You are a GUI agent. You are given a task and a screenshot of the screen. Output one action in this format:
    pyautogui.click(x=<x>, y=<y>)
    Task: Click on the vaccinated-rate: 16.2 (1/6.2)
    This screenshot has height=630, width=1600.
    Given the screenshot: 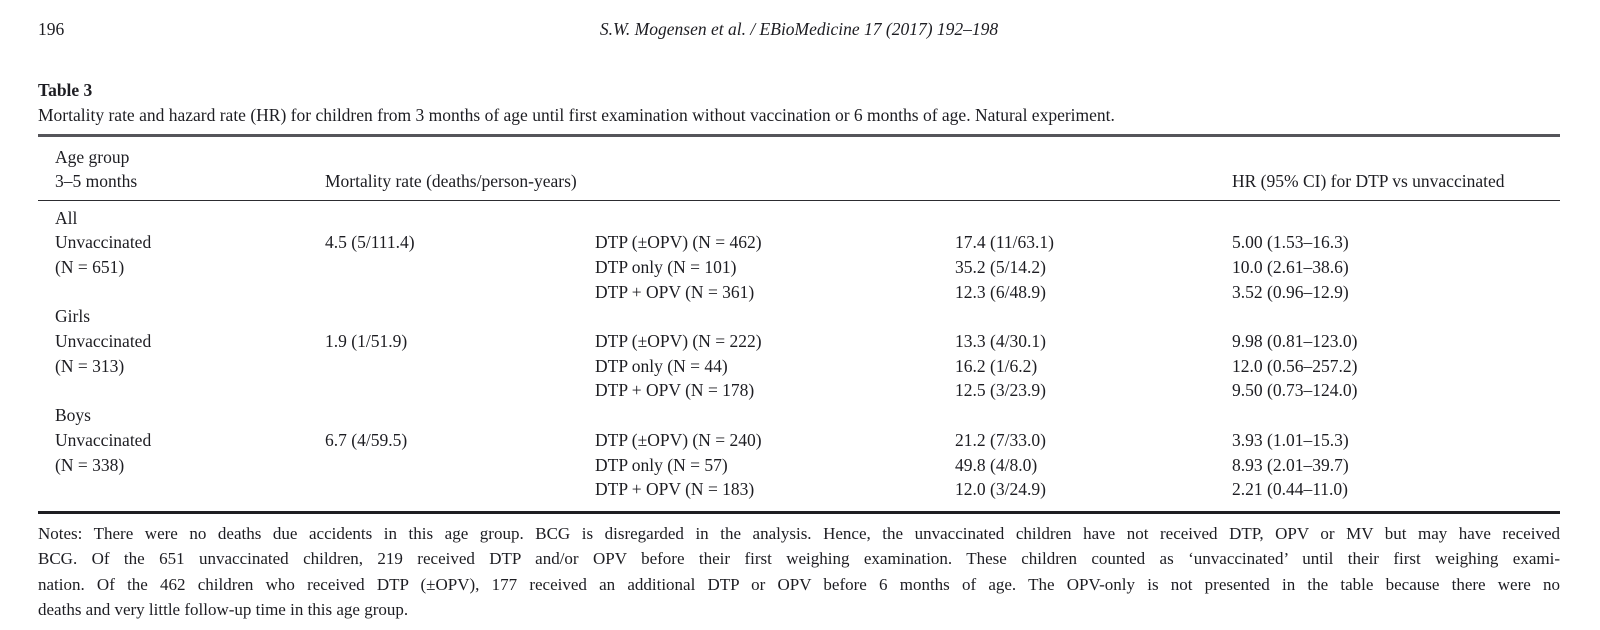 What is the action you would take?
    pyautogui.click(x=996, y=365)
    